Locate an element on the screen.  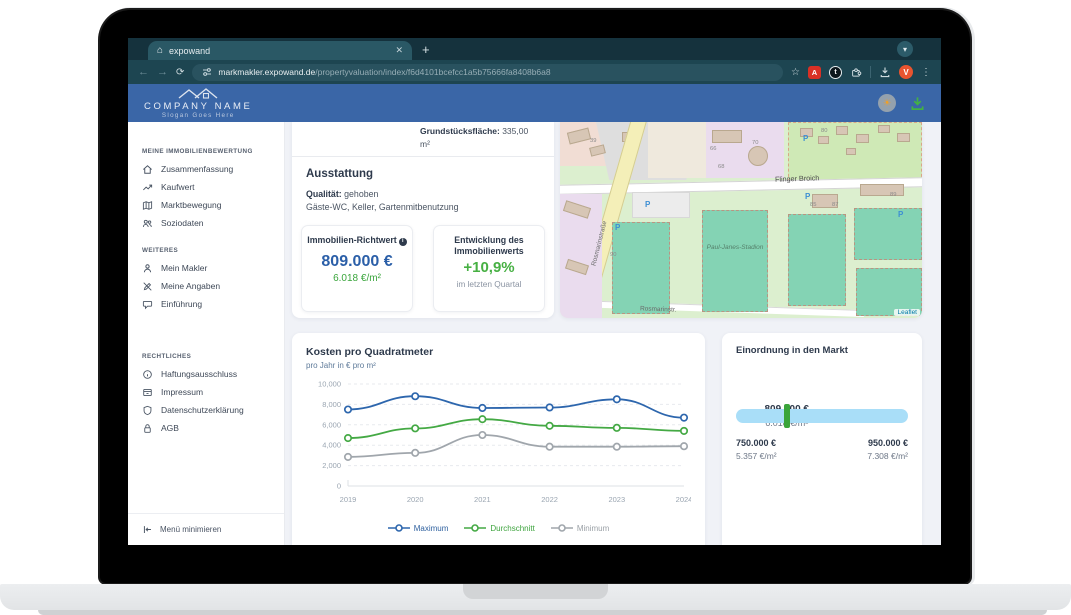
profile-avatar: V is located at coordinates (906, 72).